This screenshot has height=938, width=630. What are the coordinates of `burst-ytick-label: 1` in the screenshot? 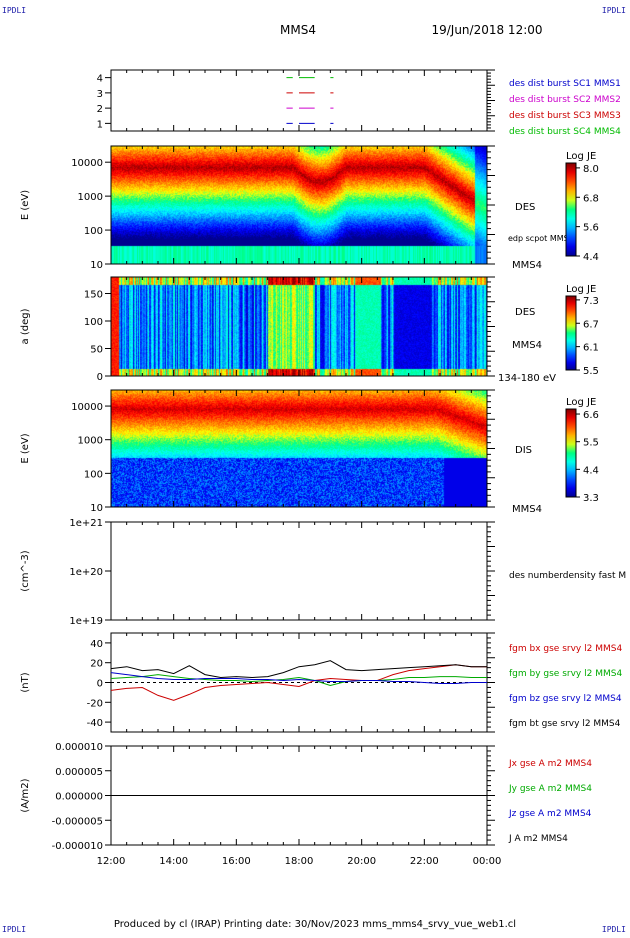 It's located at (100, 124).